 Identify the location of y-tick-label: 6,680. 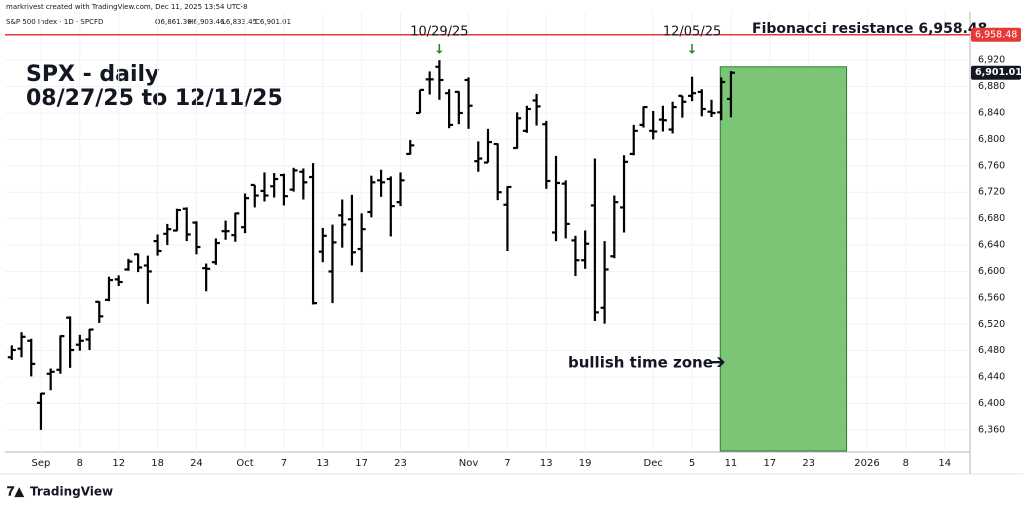
(991, 218).